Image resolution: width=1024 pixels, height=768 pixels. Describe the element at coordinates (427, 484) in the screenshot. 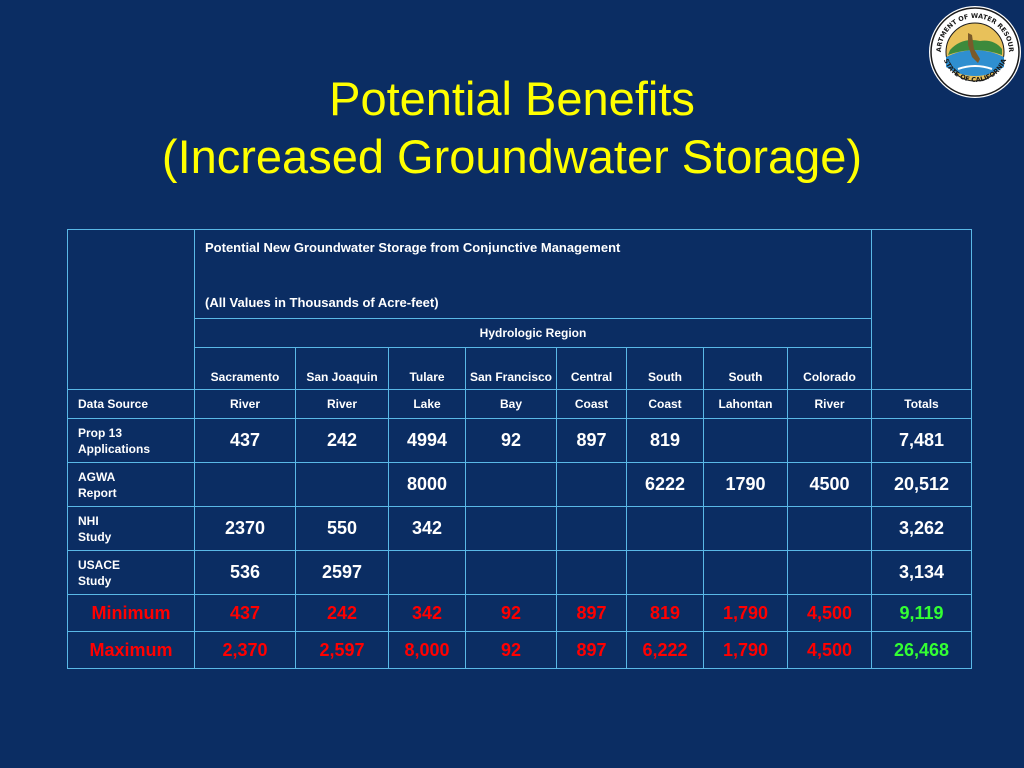

I see `value-cell: 8000` at that location.